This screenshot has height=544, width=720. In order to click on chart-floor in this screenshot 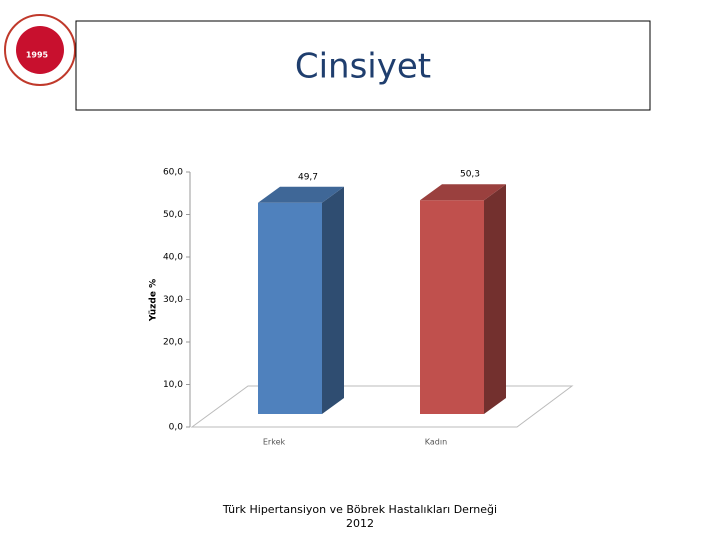, I will do `click(382, 406)`.